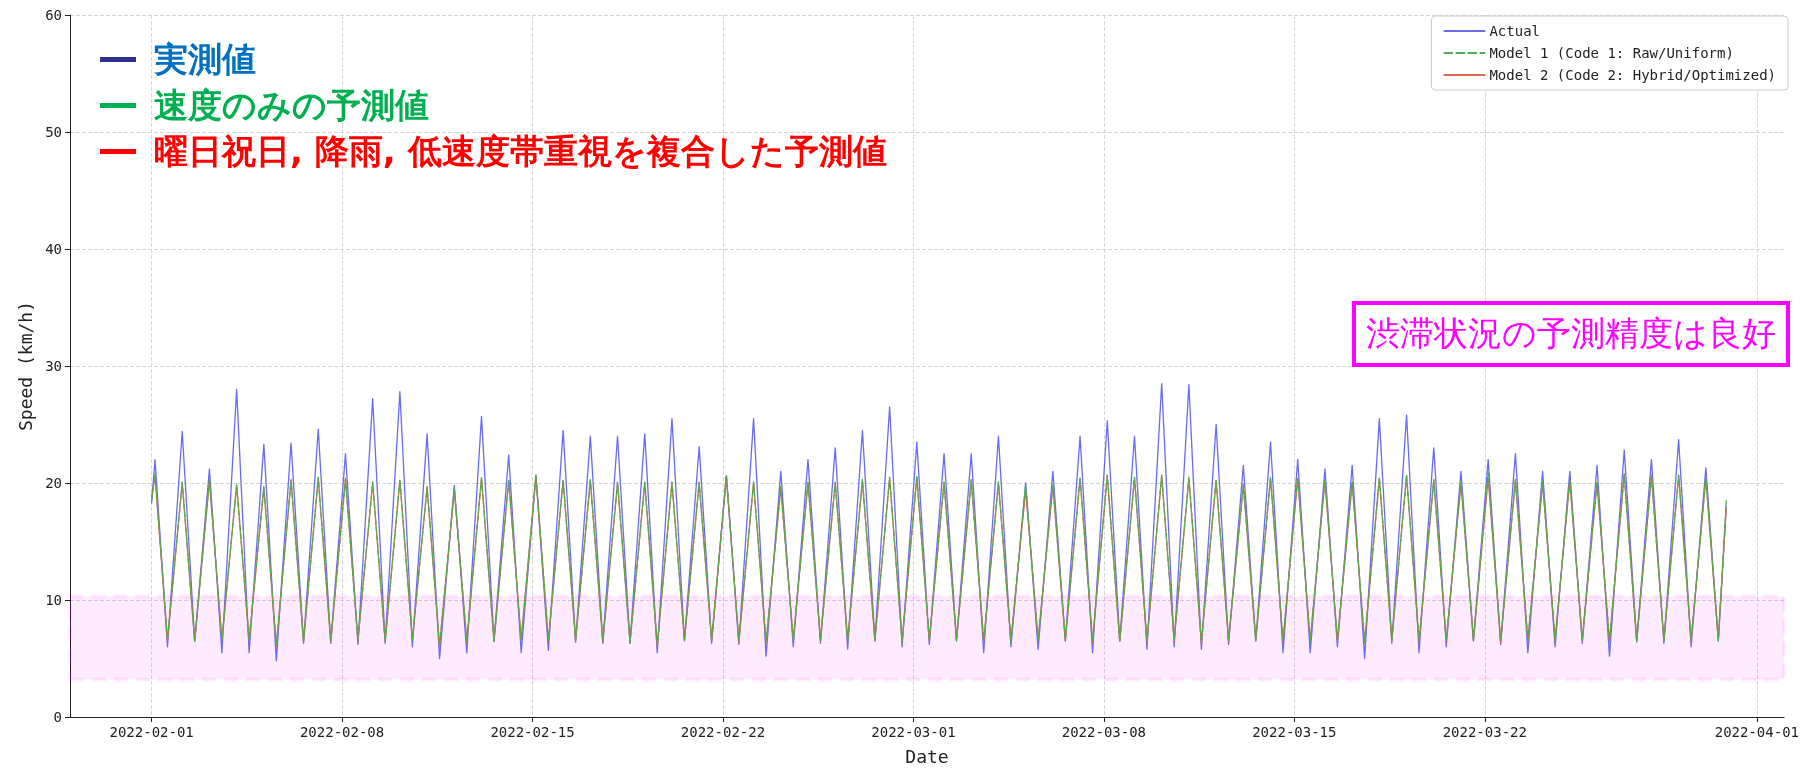 This screenshot has width=1810, height=778. I want to click on x-axis-title: Date, so click(927, 756).